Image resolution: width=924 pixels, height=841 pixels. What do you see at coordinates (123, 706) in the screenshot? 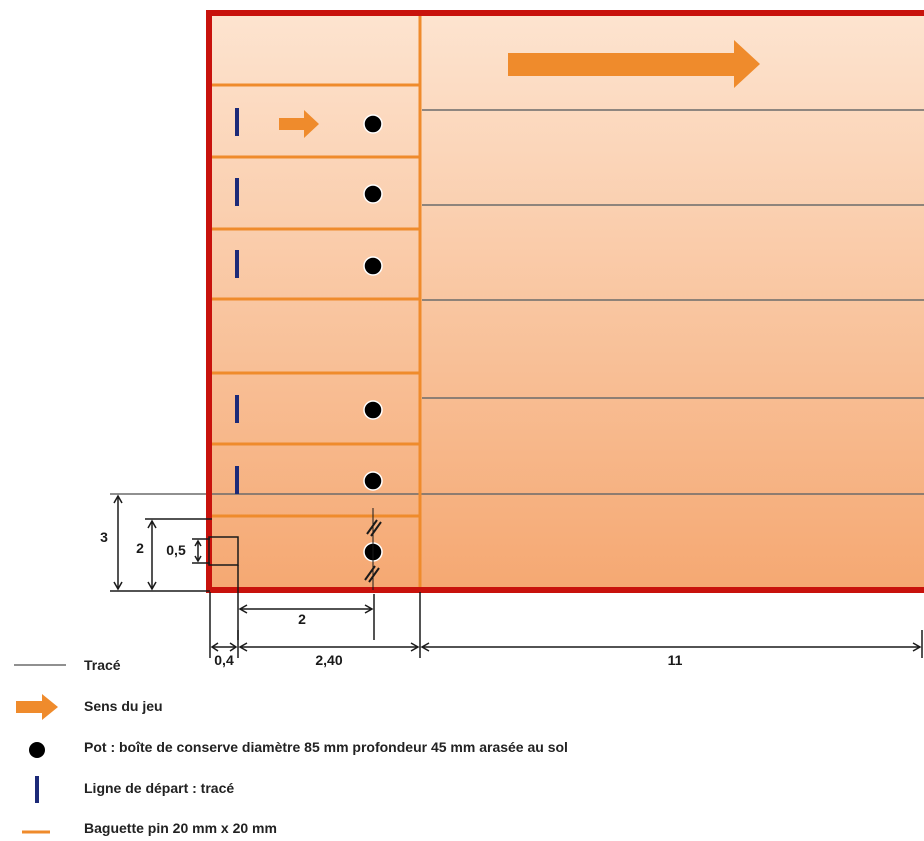
I see `legend-label-direction: Sens du jeu` at bounding box center [123, 706].